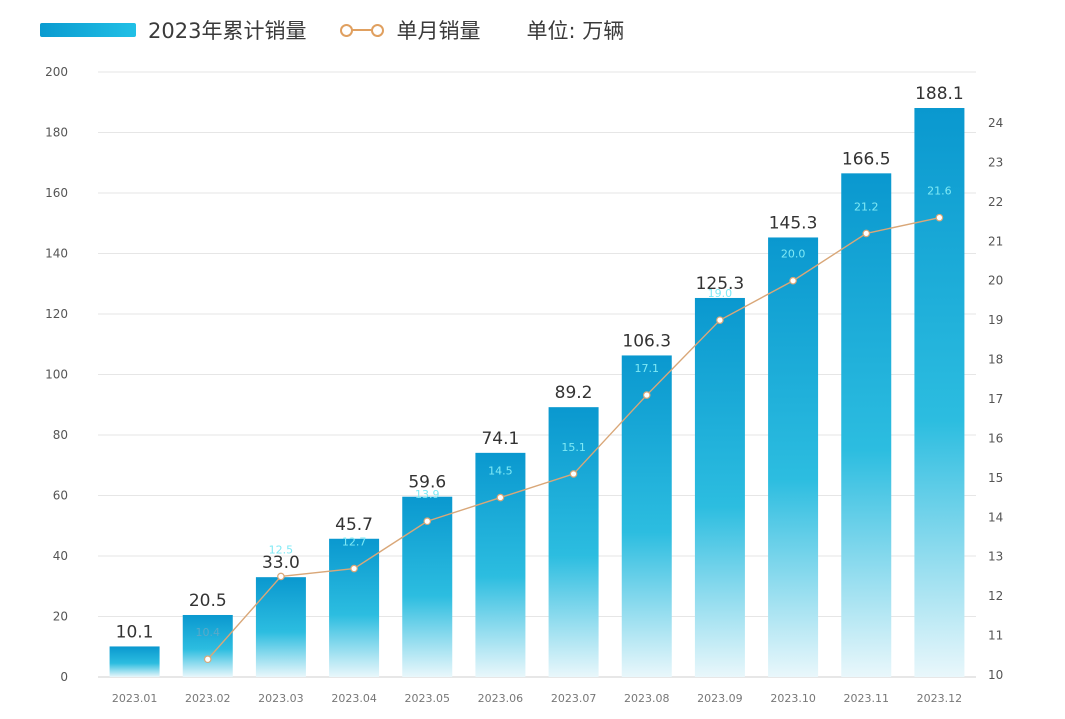 This screenshot has width=1065, height=719. What do you see at coordinates (647, 368) in the screenshot?
I see `line-value-label: 17.1` at bounding box center [647, 368].